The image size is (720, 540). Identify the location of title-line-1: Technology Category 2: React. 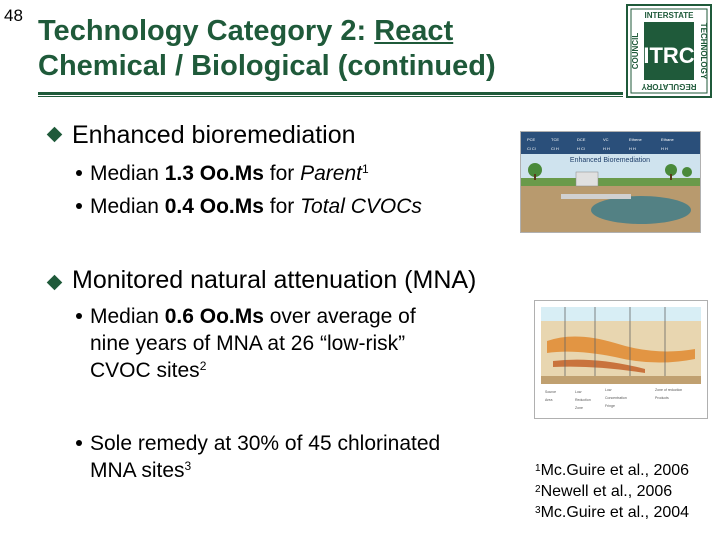
(318, 31).